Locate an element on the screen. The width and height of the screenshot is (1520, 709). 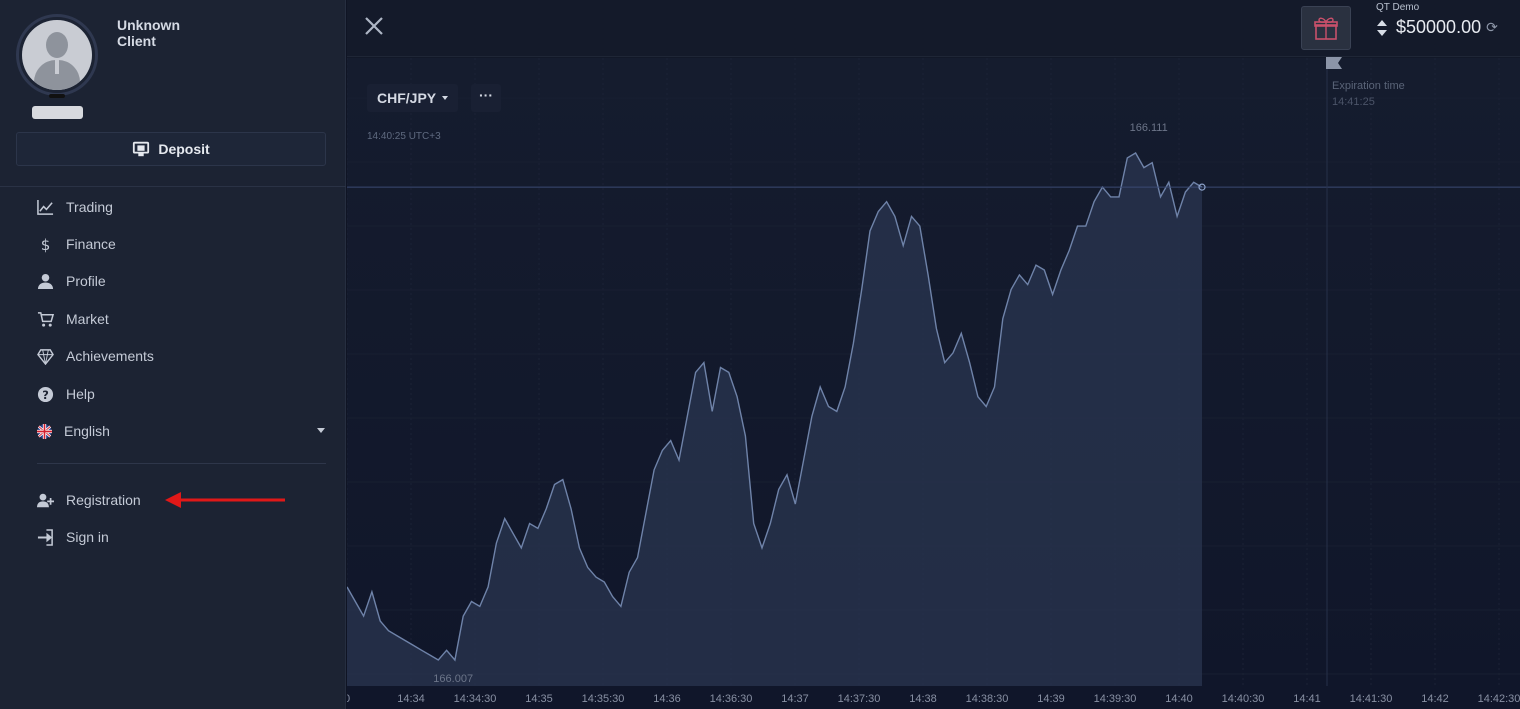
sidebar-item-label: Help is located at coordinates (80, 394).